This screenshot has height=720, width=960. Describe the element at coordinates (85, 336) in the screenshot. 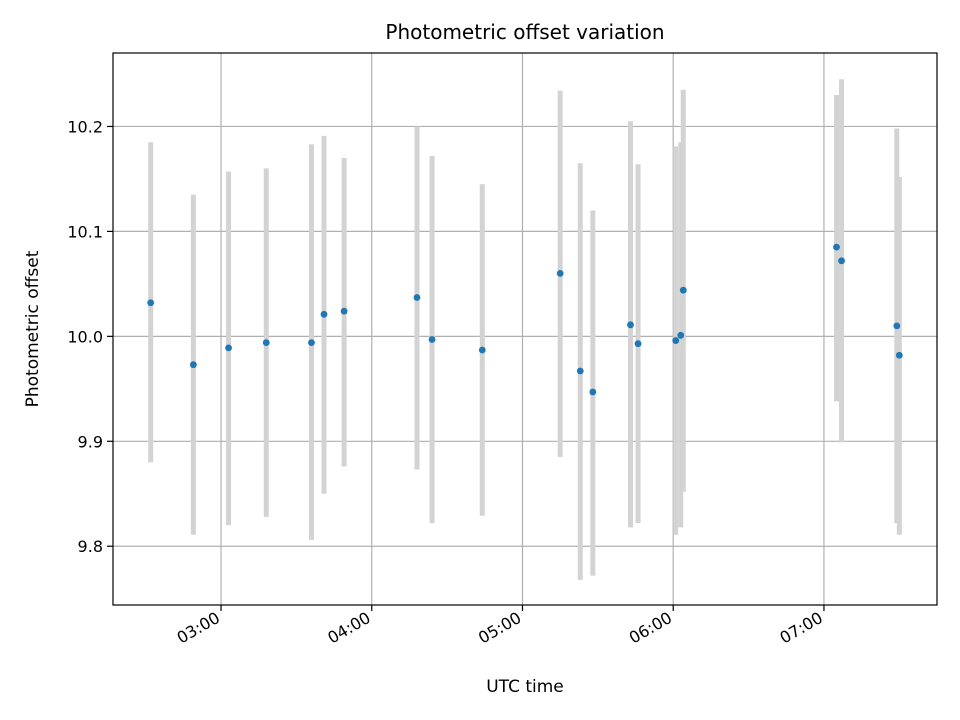

I see `y-tick-label: 10.0` at that location.